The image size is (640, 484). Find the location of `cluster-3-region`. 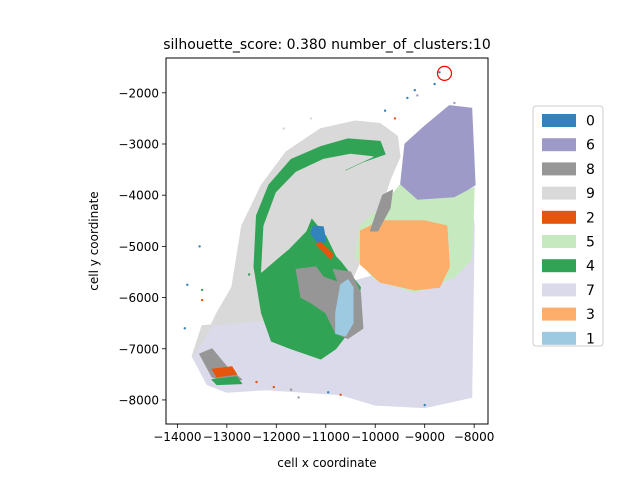

cluster-3-region is located at coordinates (404, 255).